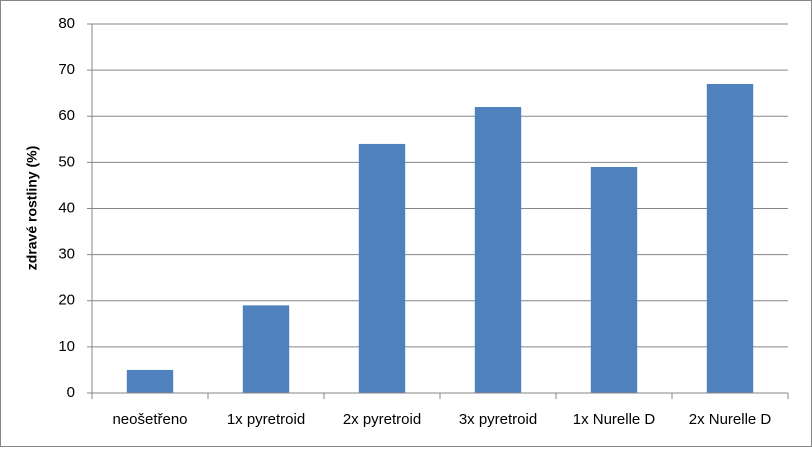  Describe the element at coordinates (66, 115) in the screenshot. I see `y-tick-label: 60` at that location.